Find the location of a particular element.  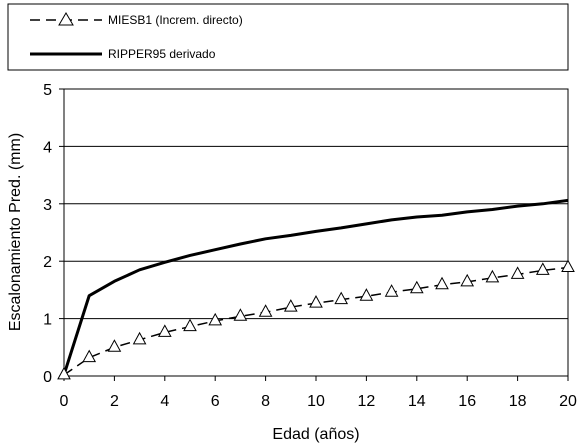

y-axis-title: Escalonamiento Pred. (mm) is located at coordinates (15, 232).